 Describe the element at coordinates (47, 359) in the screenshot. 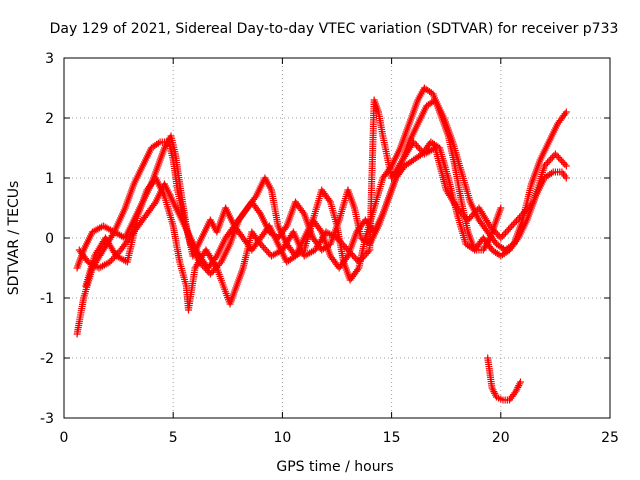

I see `y-tick-label: -2` at that location.